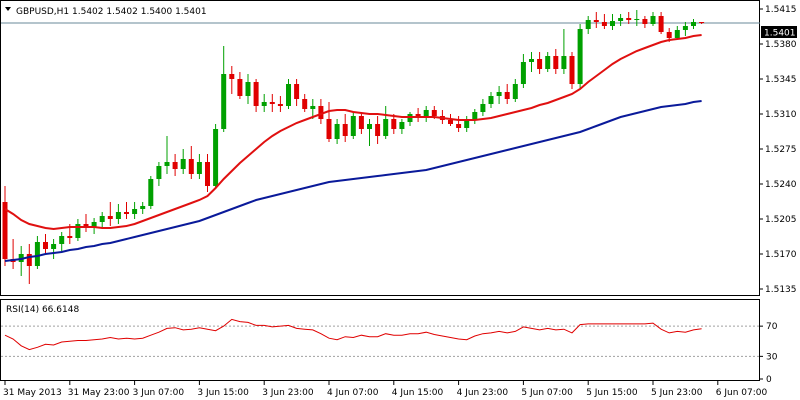 This screenshot has height=400, width=800. I want to click on price-tick-label: 1.5240, so click(781, 185).